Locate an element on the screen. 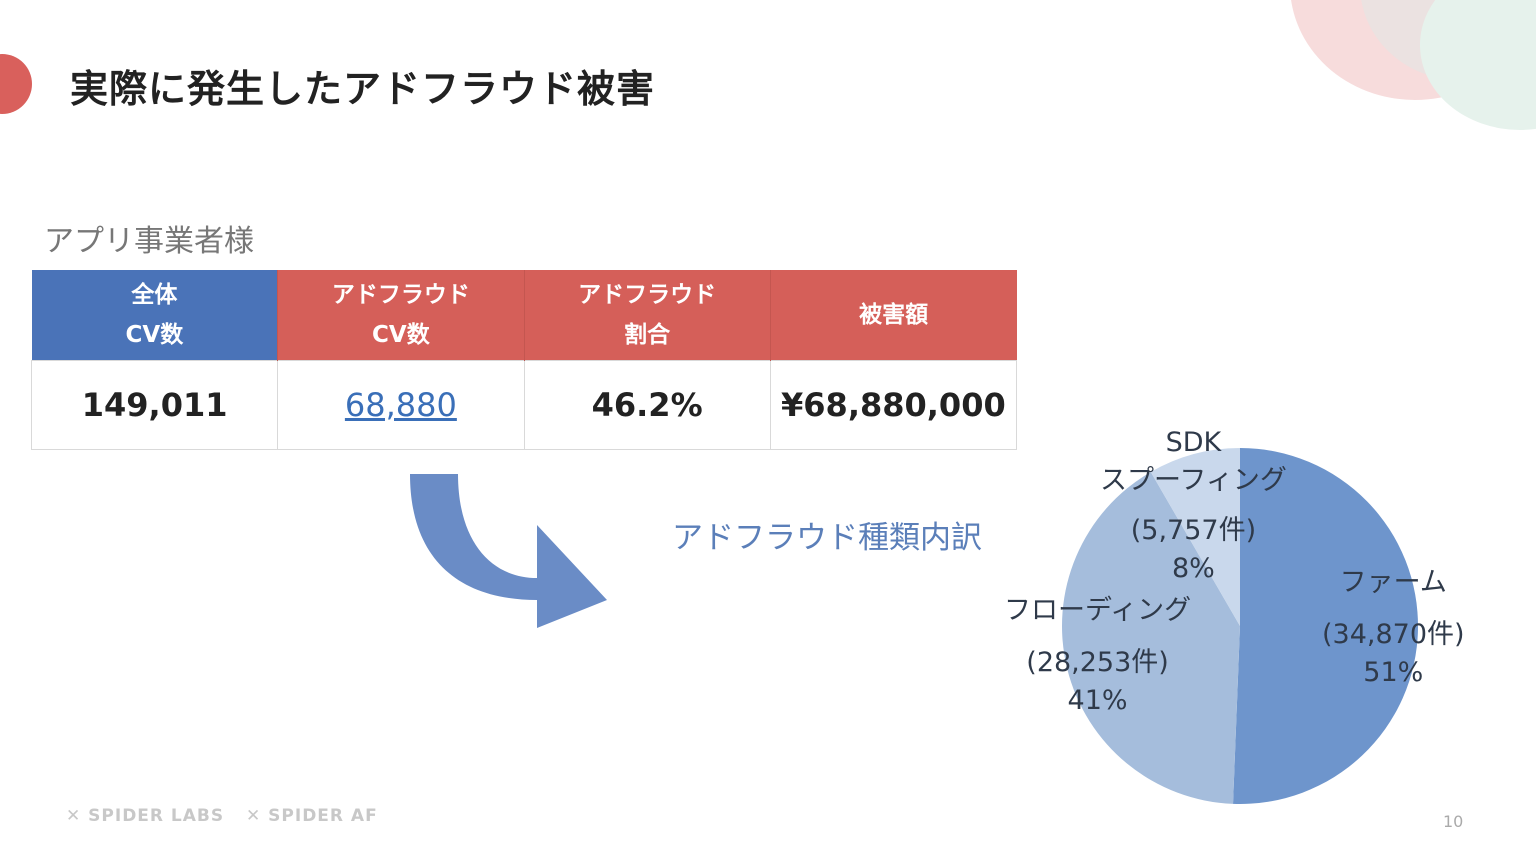  header-fraud-cv-line1: アドフラウド is located at coordinates (400, 295).